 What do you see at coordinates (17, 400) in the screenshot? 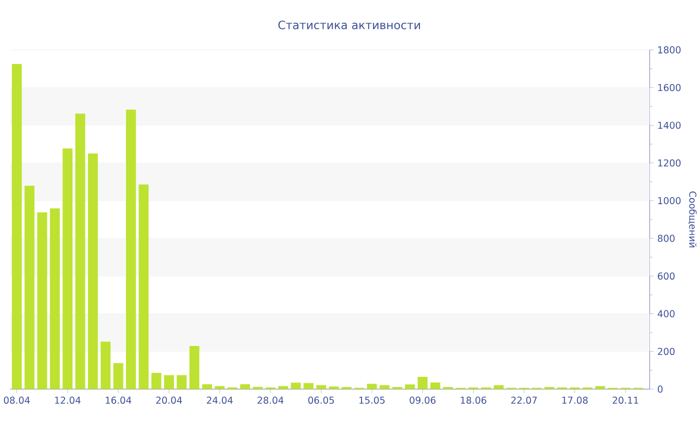
I see `x-tick-label: 08.04` at bounding box center [17, 400].